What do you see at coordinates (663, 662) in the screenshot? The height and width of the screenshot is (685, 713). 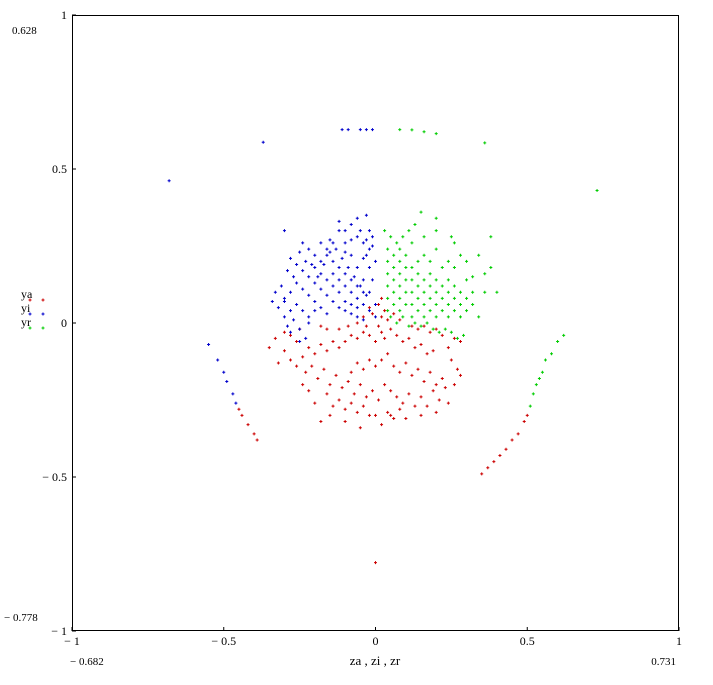 I see `x-range-max-label: 0.731` at bounding box center [663, 662].